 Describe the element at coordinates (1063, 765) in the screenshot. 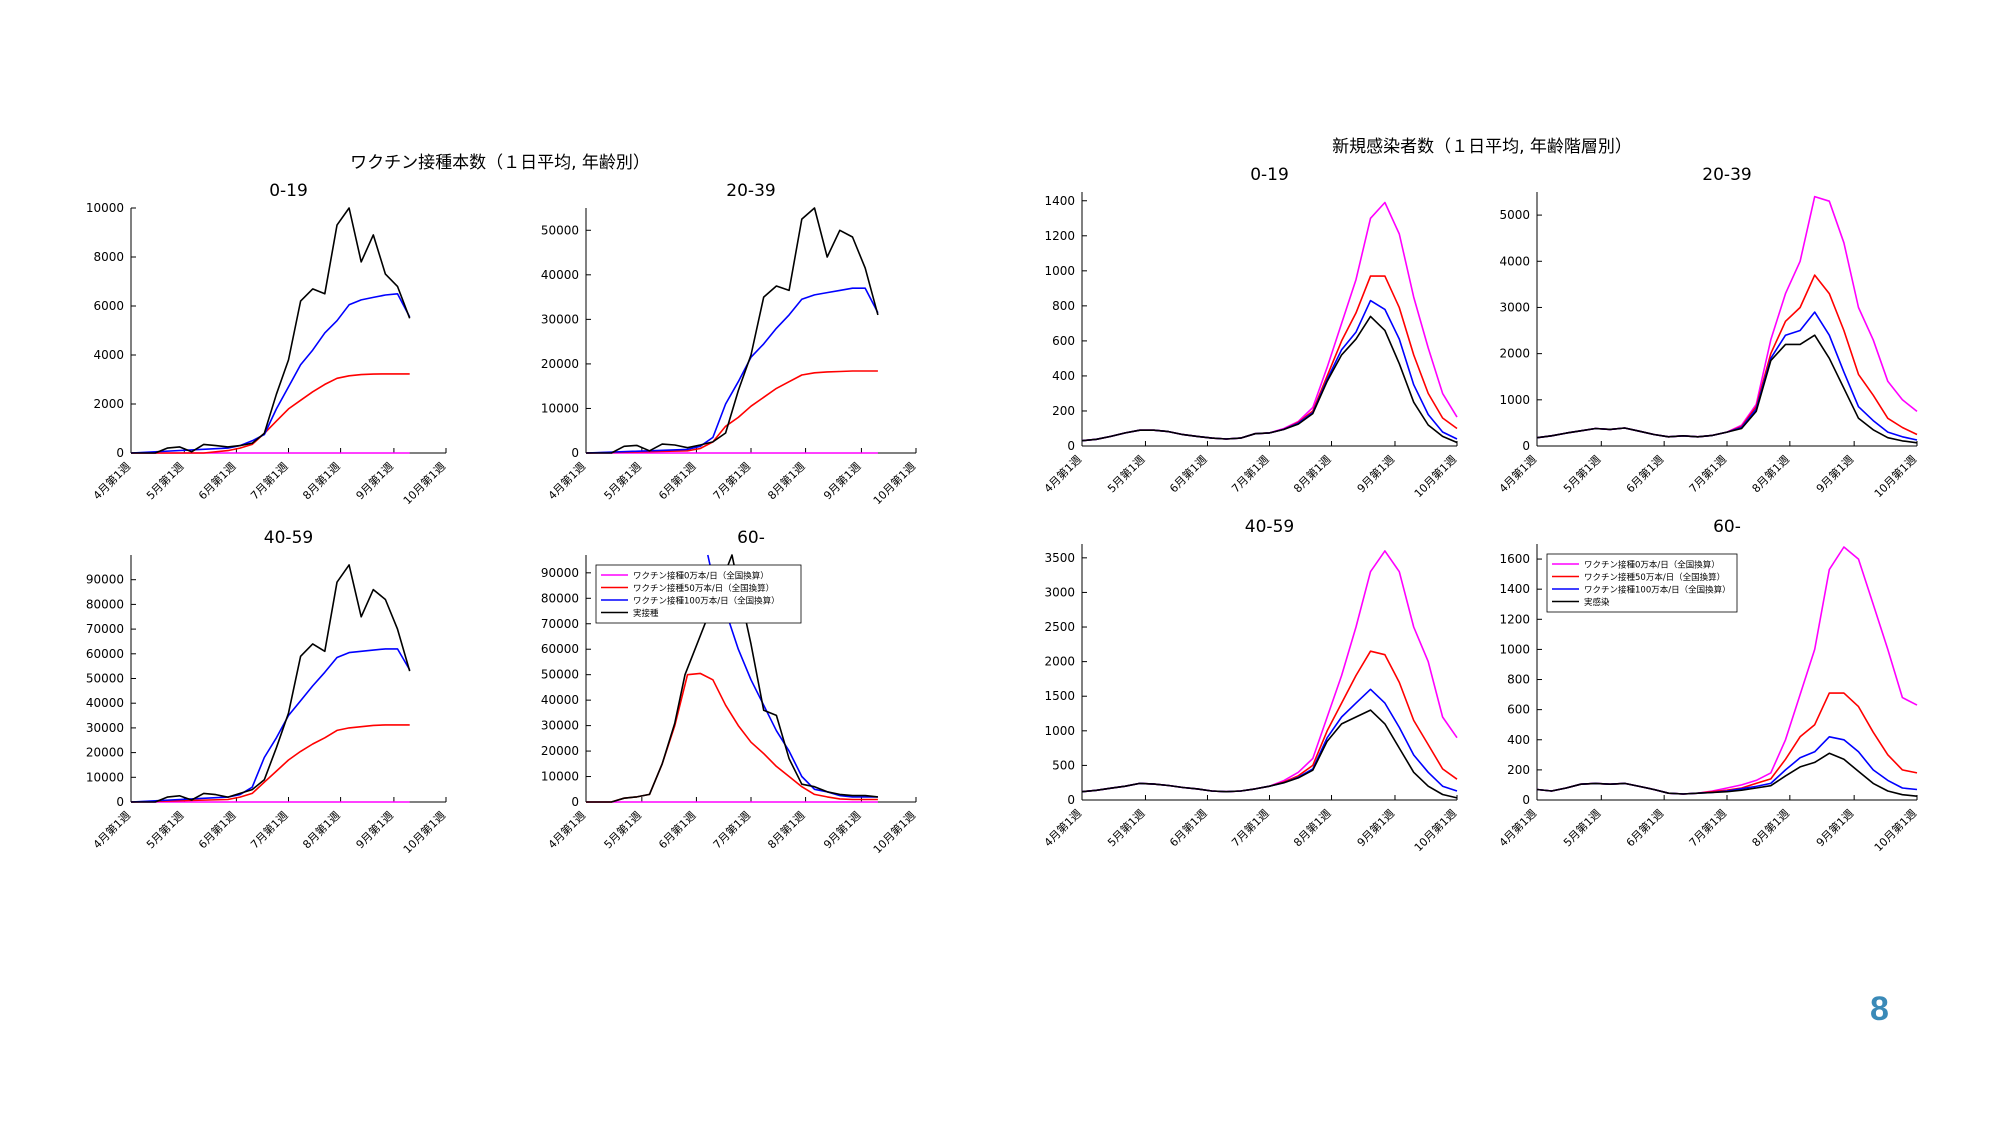

I see `y-tick-label: 500` at that location.